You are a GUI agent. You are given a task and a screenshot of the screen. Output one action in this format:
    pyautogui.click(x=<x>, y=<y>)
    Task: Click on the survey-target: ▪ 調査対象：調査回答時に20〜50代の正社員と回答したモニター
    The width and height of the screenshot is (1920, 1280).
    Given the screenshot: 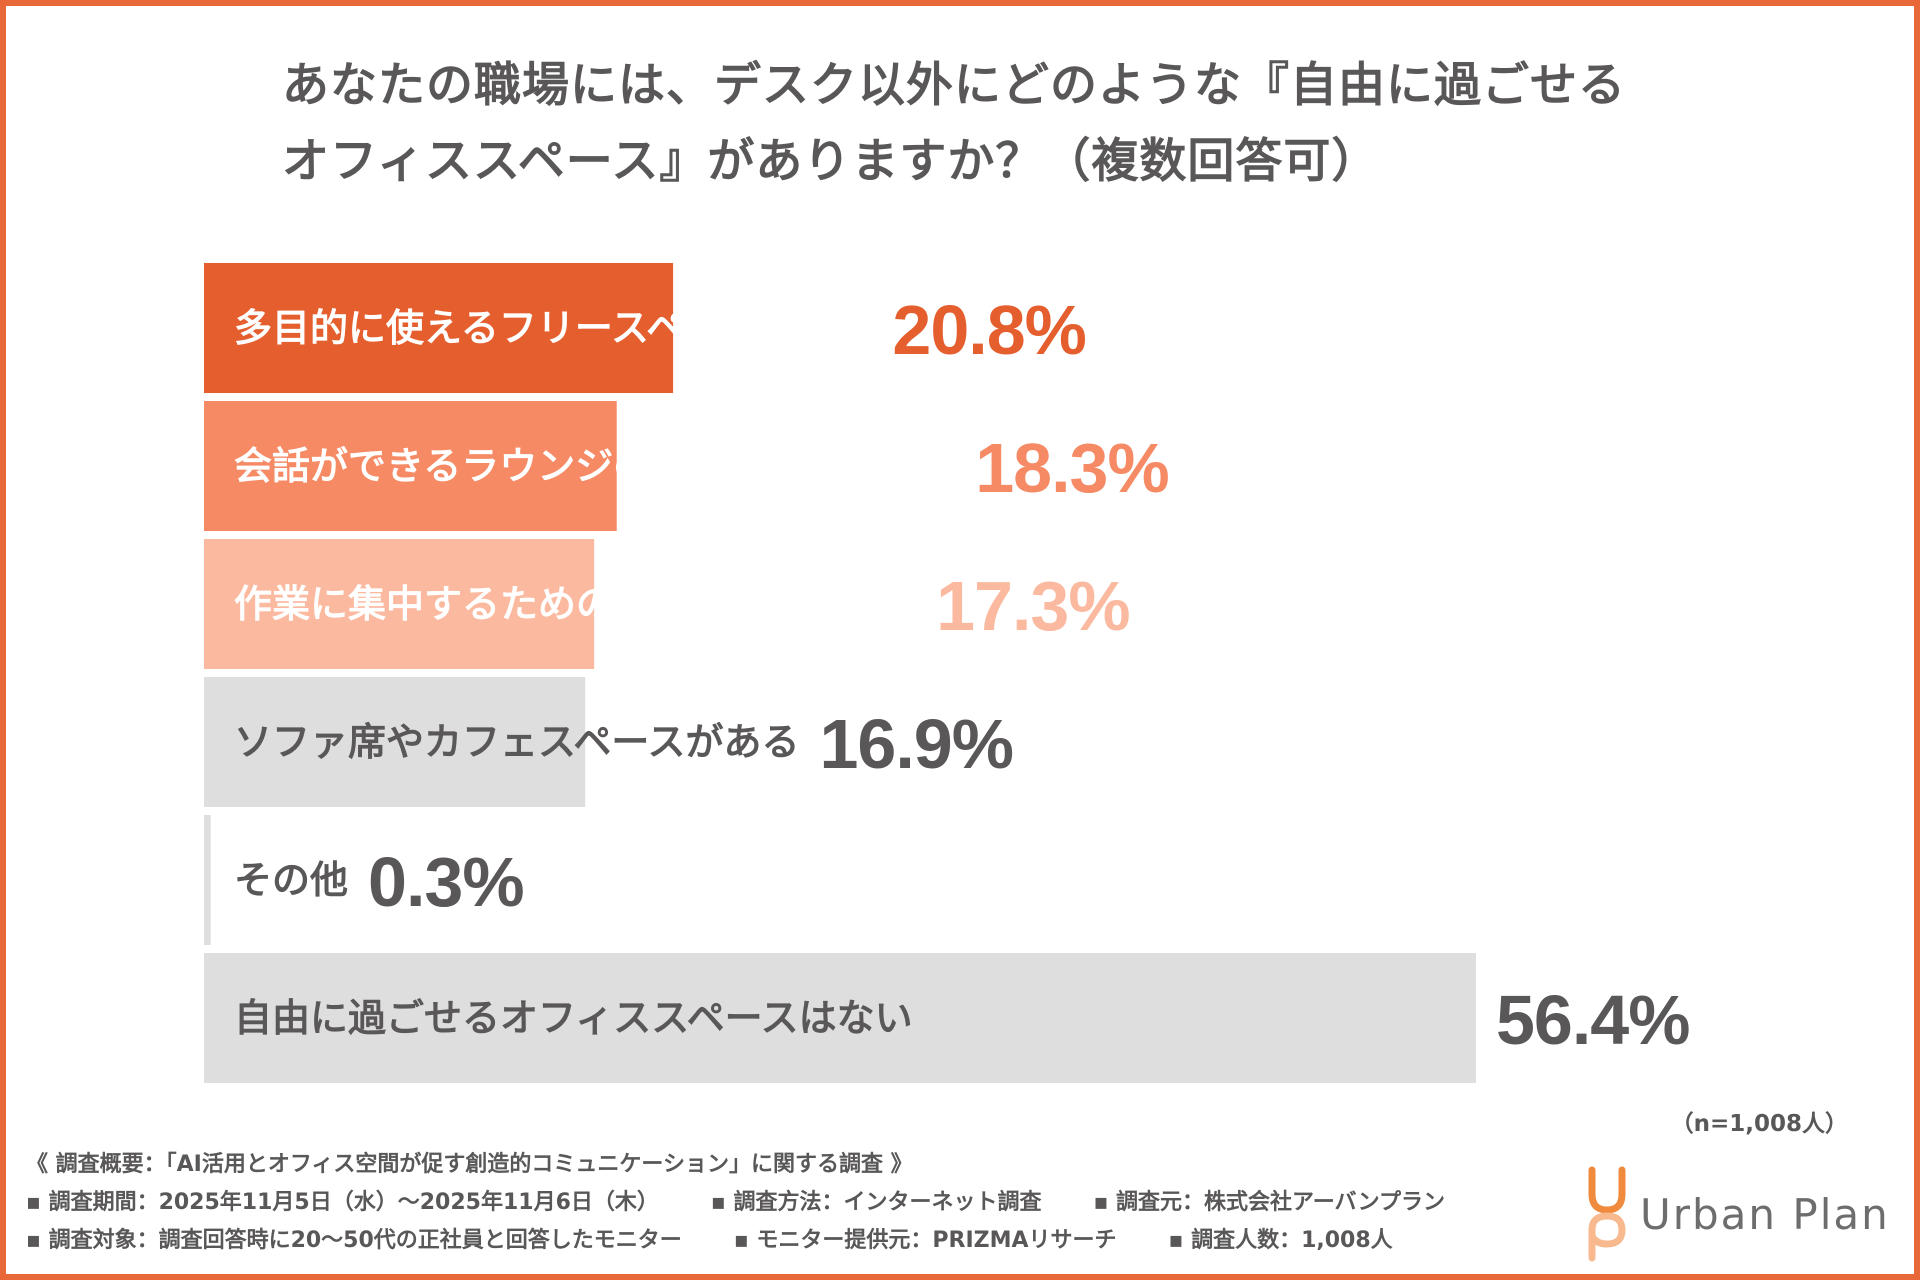 What is the action you would take?
    pyautogui.click(x=354, y=1240)
    